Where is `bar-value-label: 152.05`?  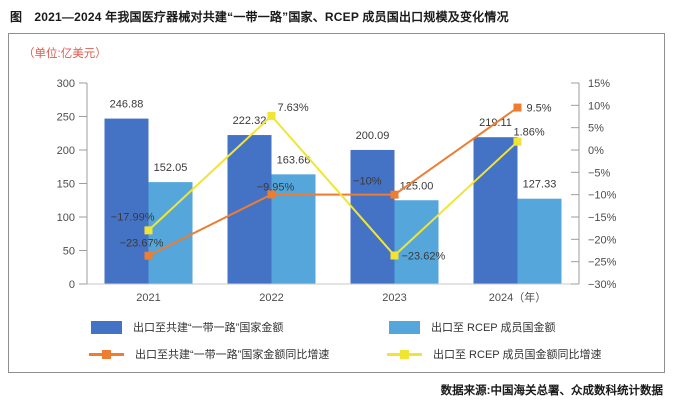 bar-value-label: 152.05 is located at coordinates (171, 168).